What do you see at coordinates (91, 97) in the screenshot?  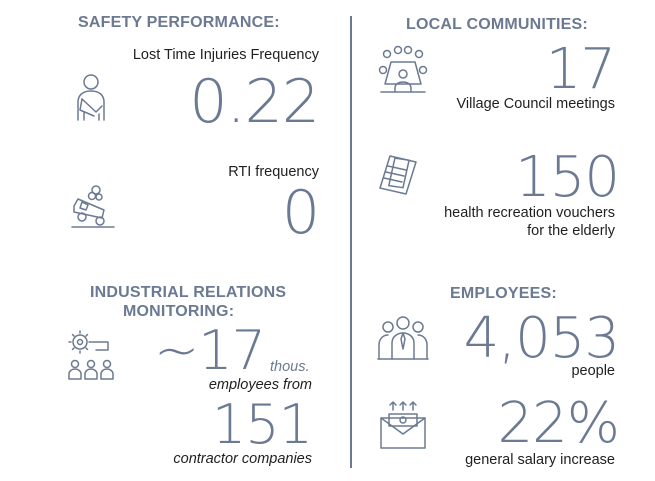 I see `injured-worker-icon` at bounding box center [91, 97].